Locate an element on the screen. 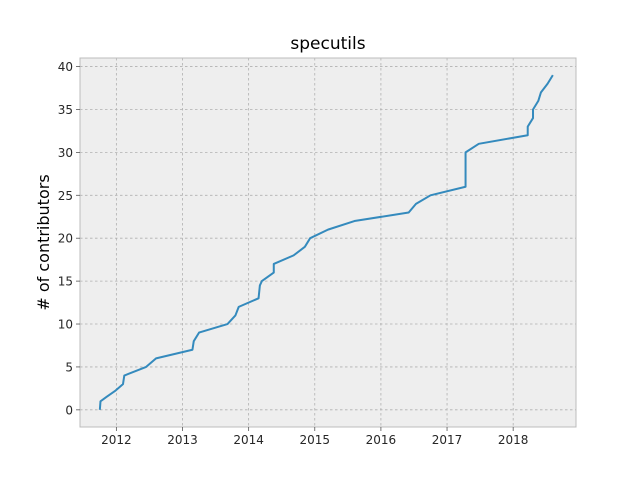 The height and width of the screenshot is (480, 640). y-tick-label: 0 is located at coordinates (69, 410).